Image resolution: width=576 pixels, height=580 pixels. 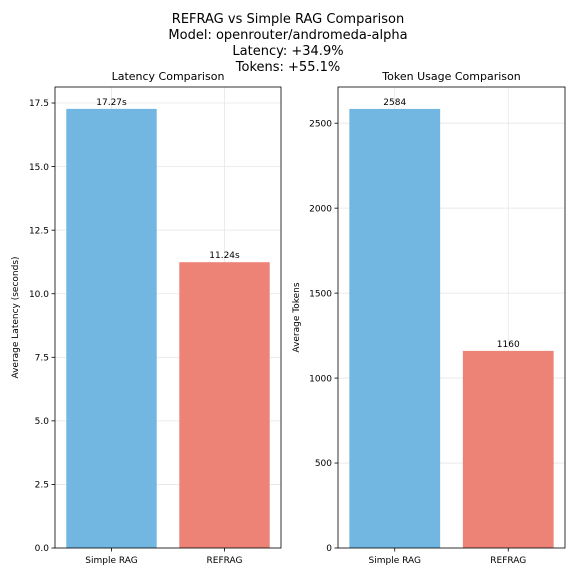 I want to click on y-tick-label: 2000, so click(x=320, y=209).